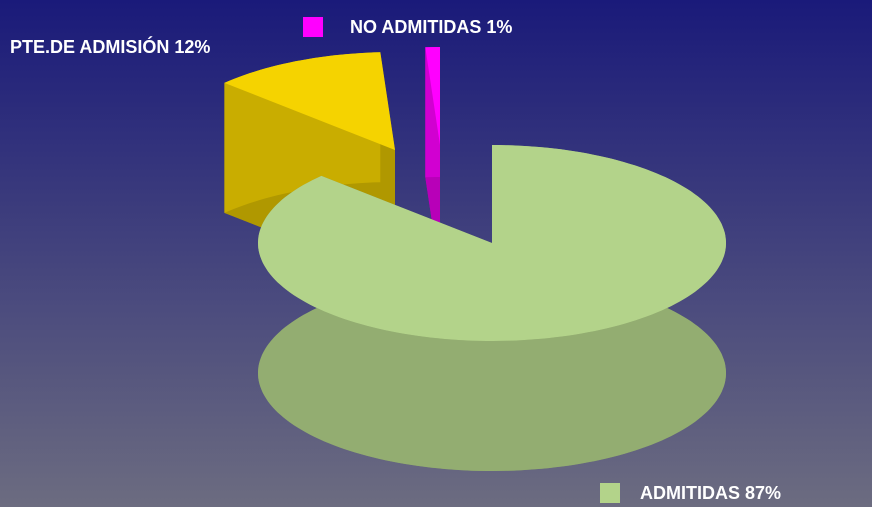 The height and width of the screenshot is (507, 872). Describe the element at coordinates (431, 27) in the screenshot. I see `slice-label: NO ADMITIDAS 1%` at that location.